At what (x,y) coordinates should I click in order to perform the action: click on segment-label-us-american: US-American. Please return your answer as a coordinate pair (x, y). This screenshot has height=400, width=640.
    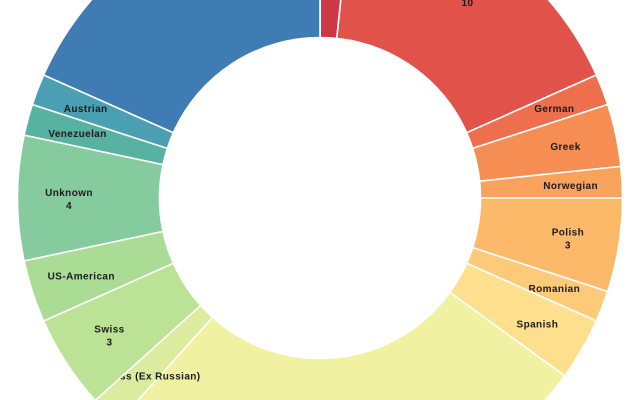
    Looking at the image, I should click on (81, 277).